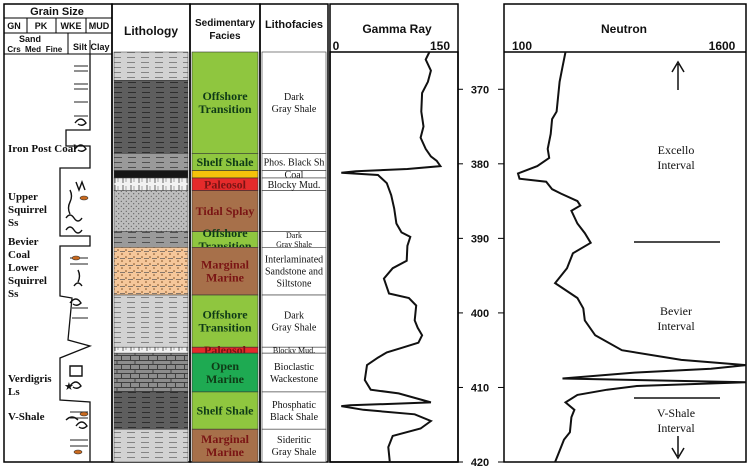  I want to click on bevier-interval-line1: Bevier, so click(676, 311).